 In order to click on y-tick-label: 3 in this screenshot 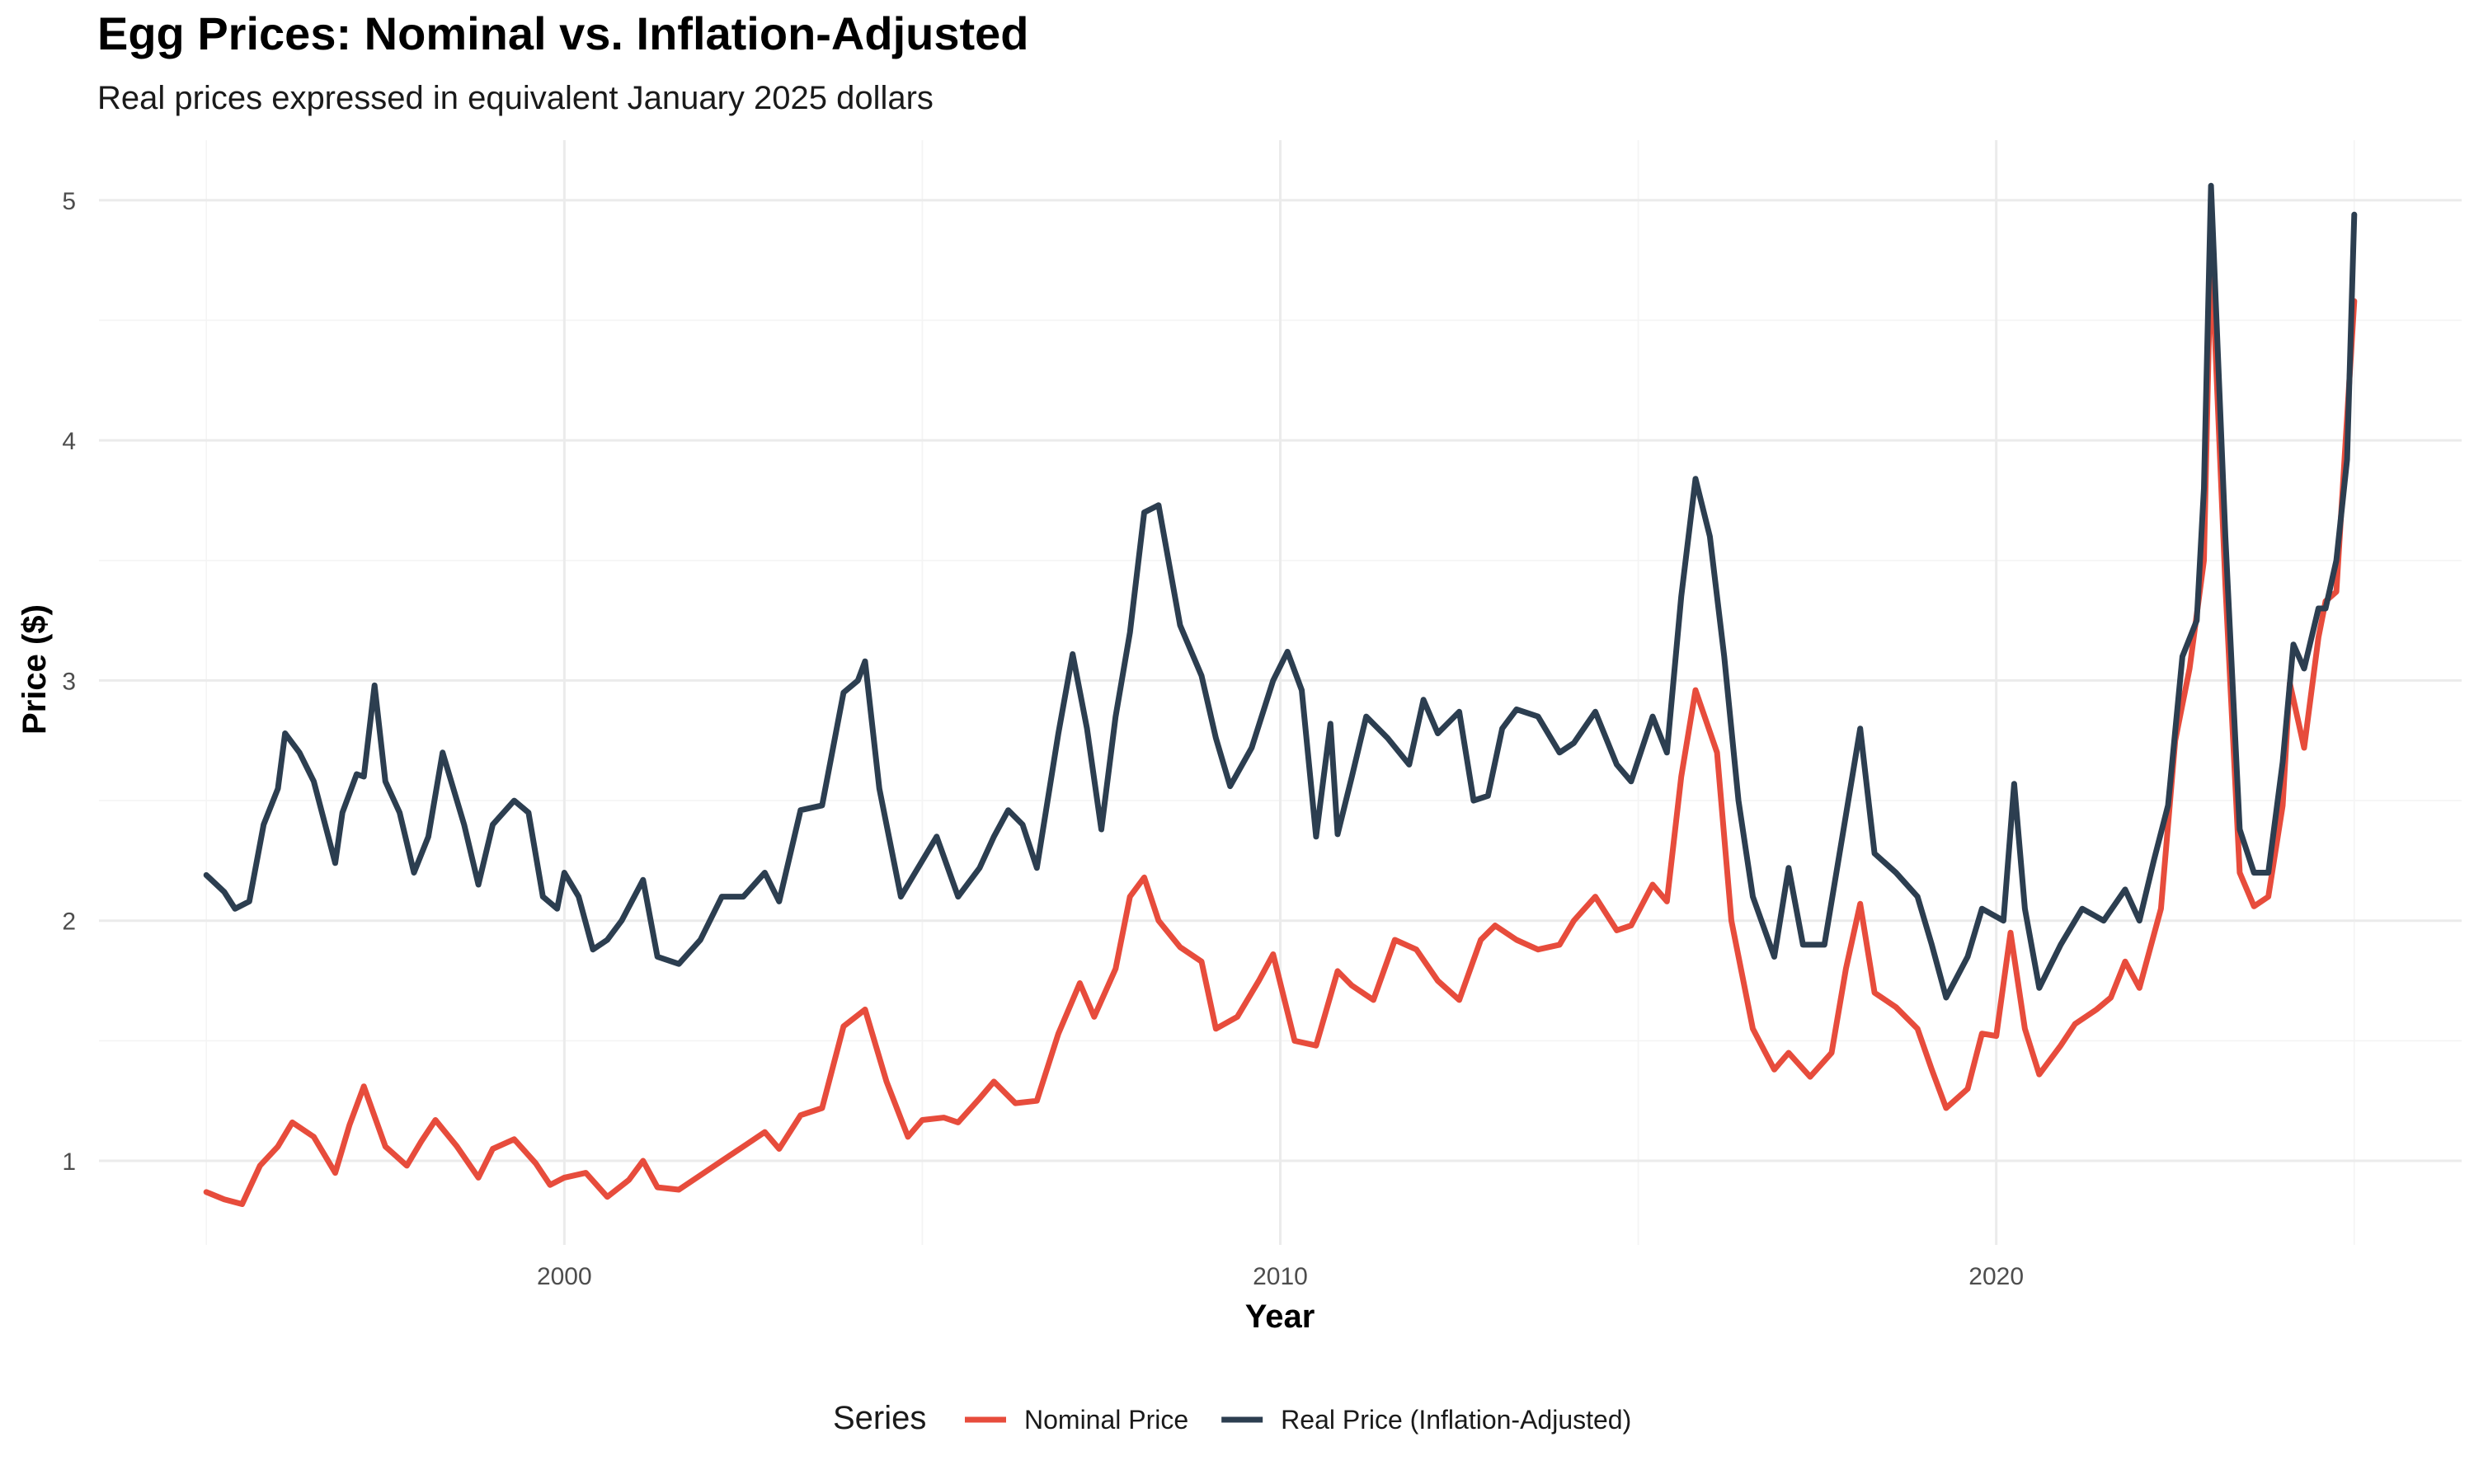, I will do `click(69, 681)`.